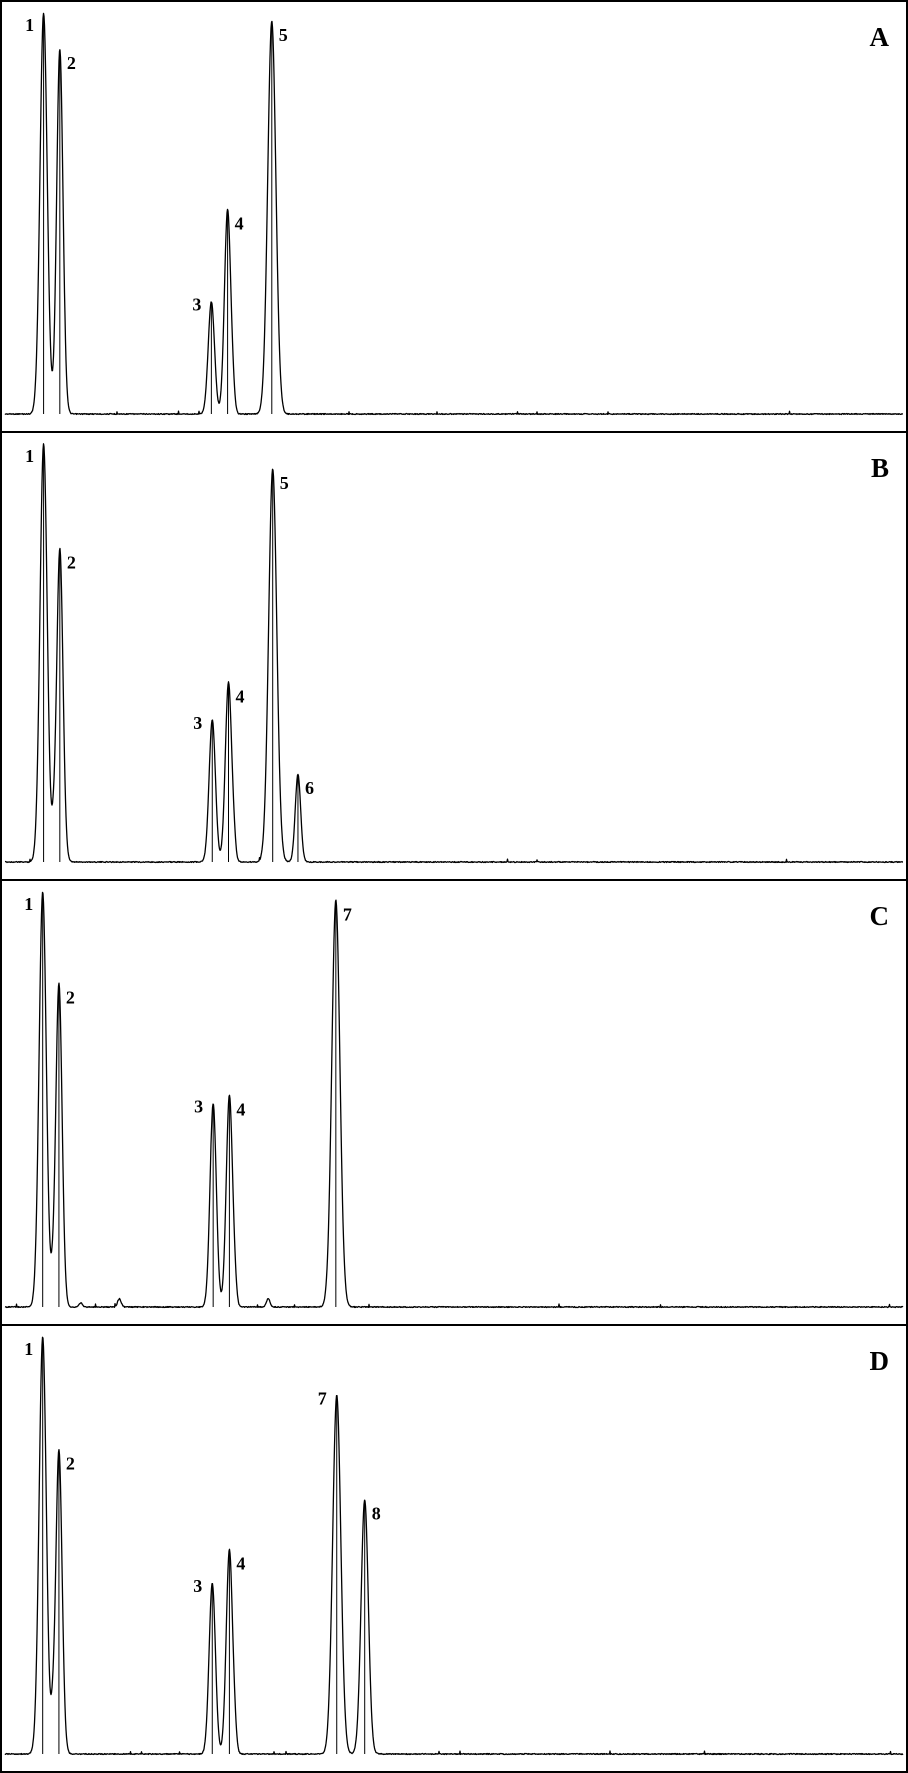  What do you see at coordinates (376, 1514) in the screenshot?
I see `peak-label-8: 8` at bounding box center [376, 1514].